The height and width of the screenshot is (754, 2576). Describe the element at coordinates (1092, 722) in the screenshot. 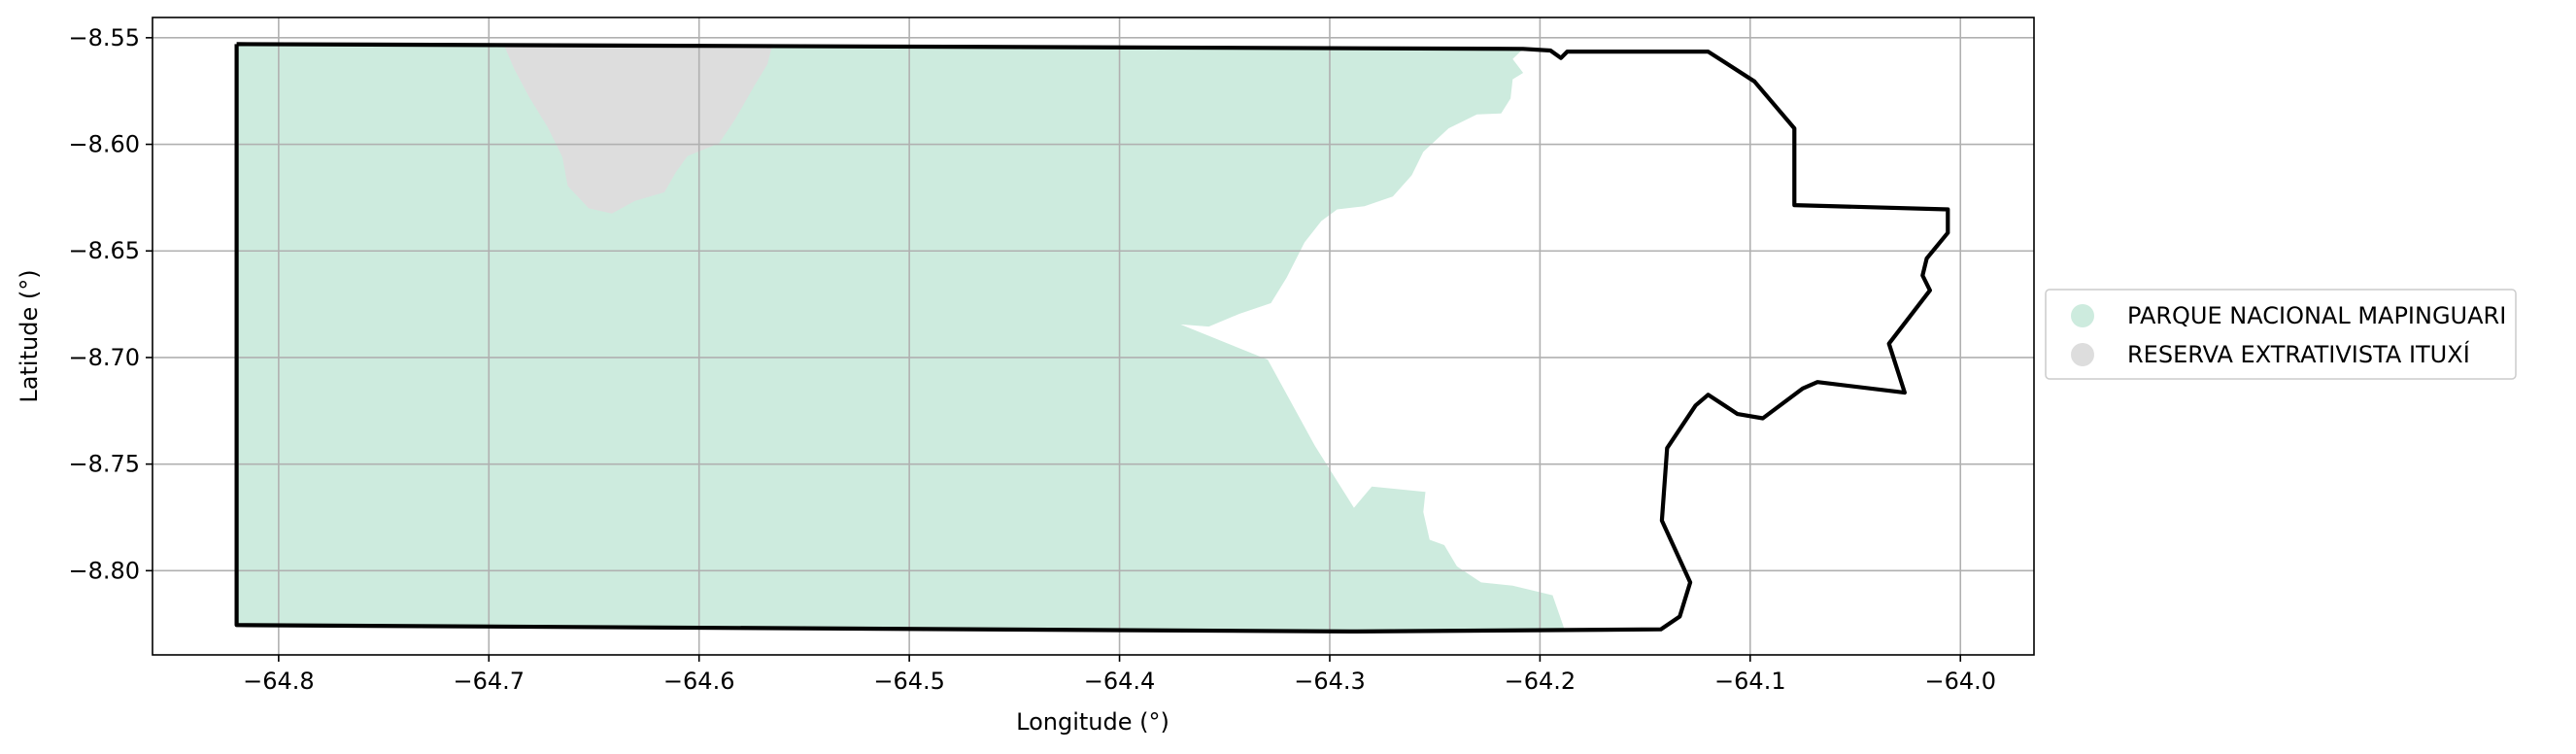

I see `x-axis-label: Longitude (°)` at that location.